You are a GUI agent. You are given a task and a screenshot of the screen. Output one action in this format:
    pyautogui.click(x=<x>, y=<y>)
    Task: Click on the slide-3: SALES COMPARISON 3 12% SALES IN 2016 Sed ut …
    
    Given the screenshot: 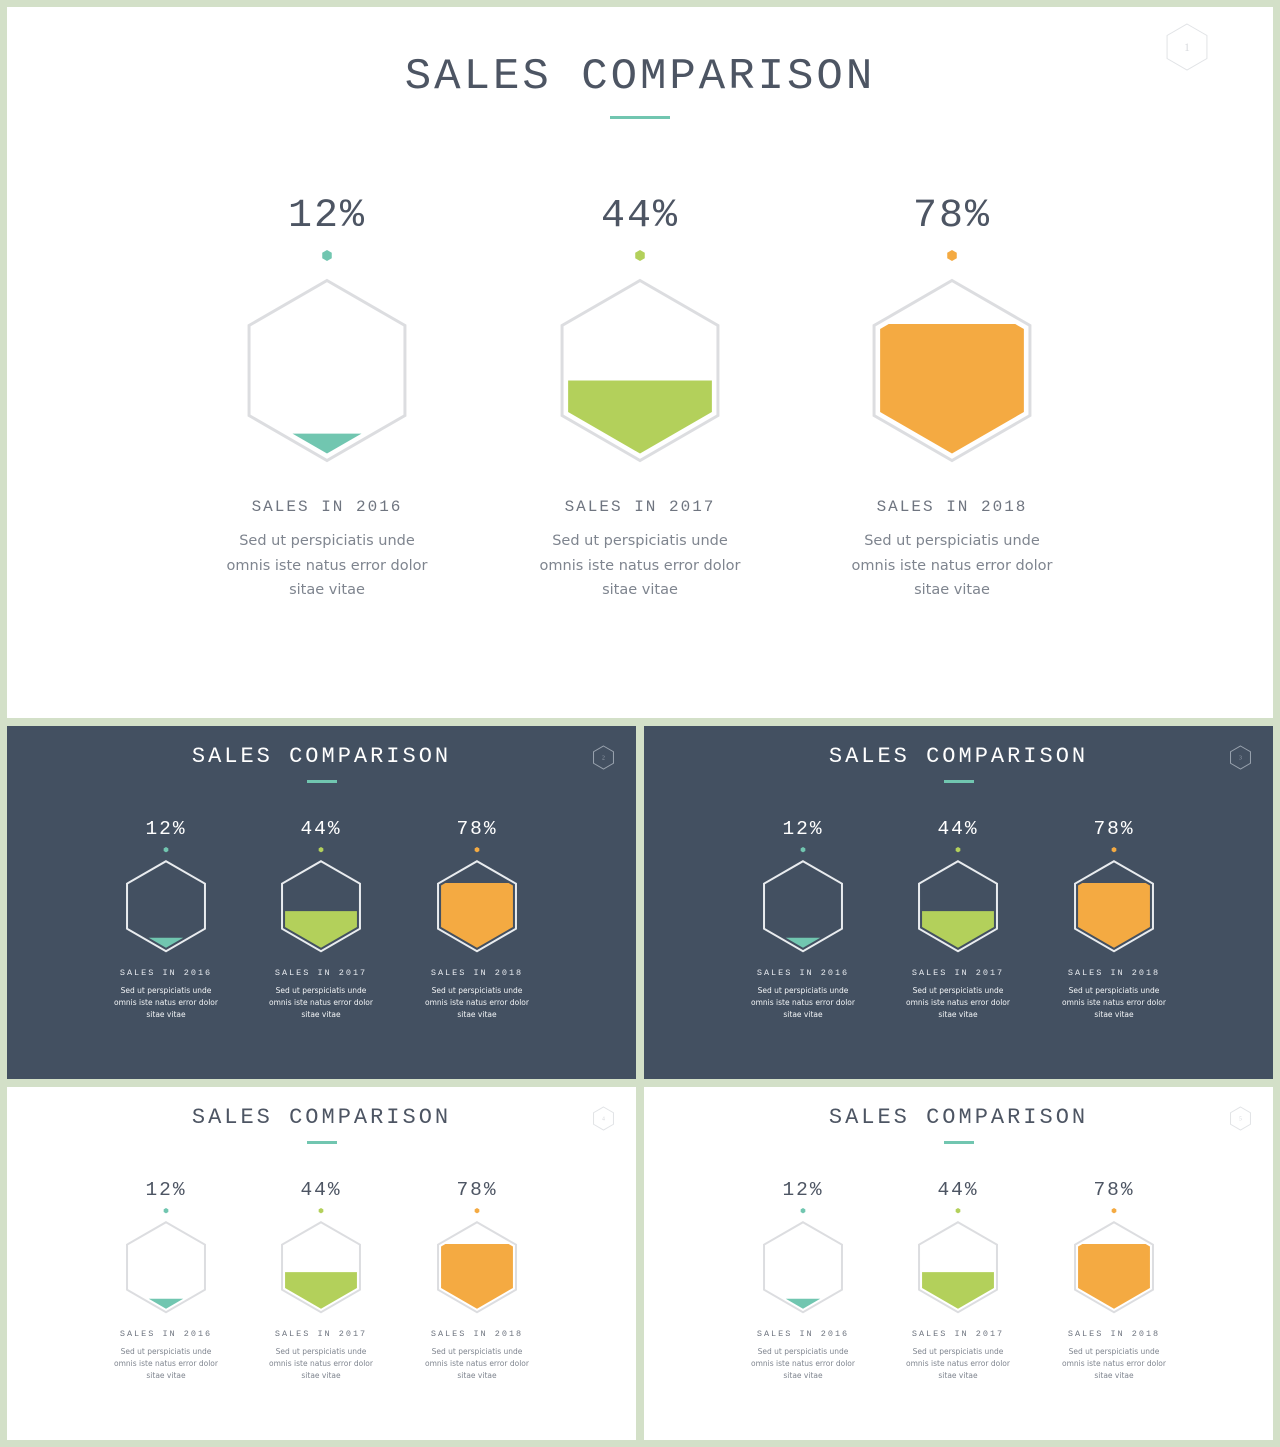 What is the action you would take?
    pyautogui.click(x=958, y=902)
    